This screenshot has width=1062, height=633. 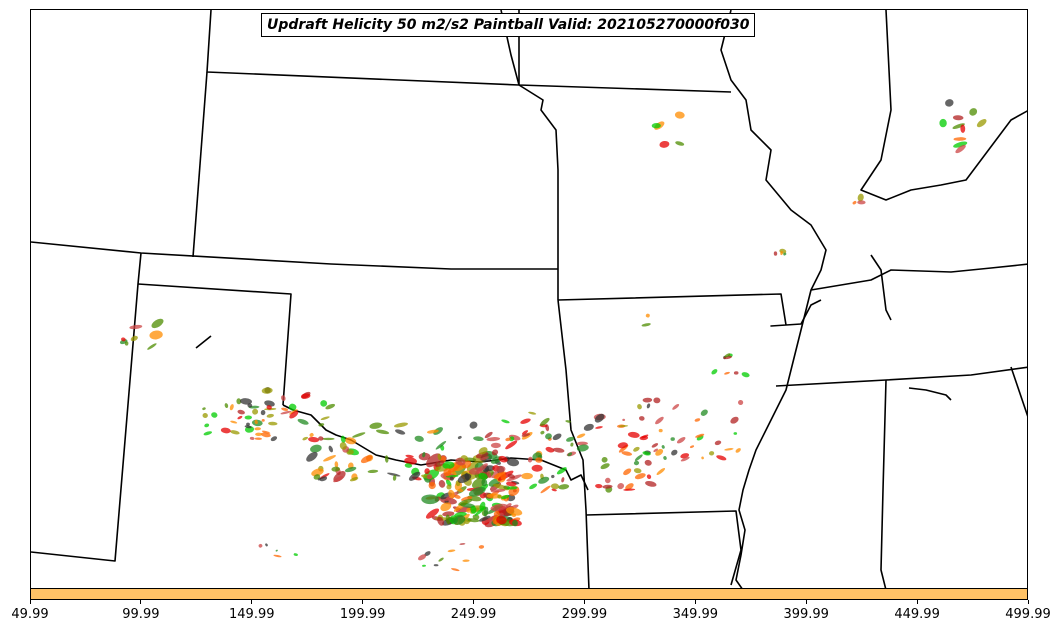 I want to click on boundary-ks-ne-line, so click(x=294, y=255).